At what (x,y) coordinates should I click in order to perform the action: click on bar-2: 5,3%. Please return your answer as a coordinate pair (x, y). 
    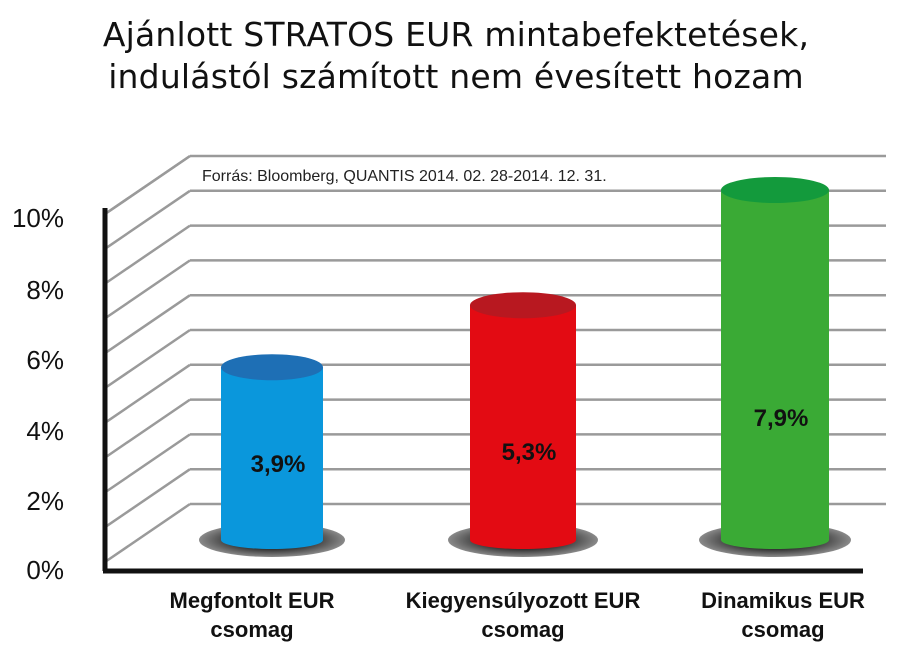
    Looking at the image, I should click on (523, 424).